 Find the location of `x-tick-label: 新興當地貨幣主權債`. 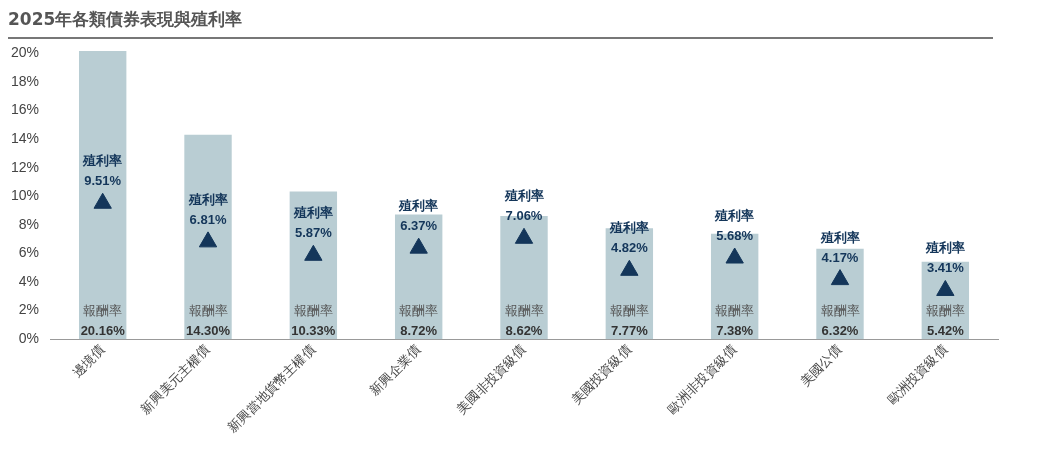

x-tick-label: 新興當地貨幣主權債 is located at coordinates (271, 388).